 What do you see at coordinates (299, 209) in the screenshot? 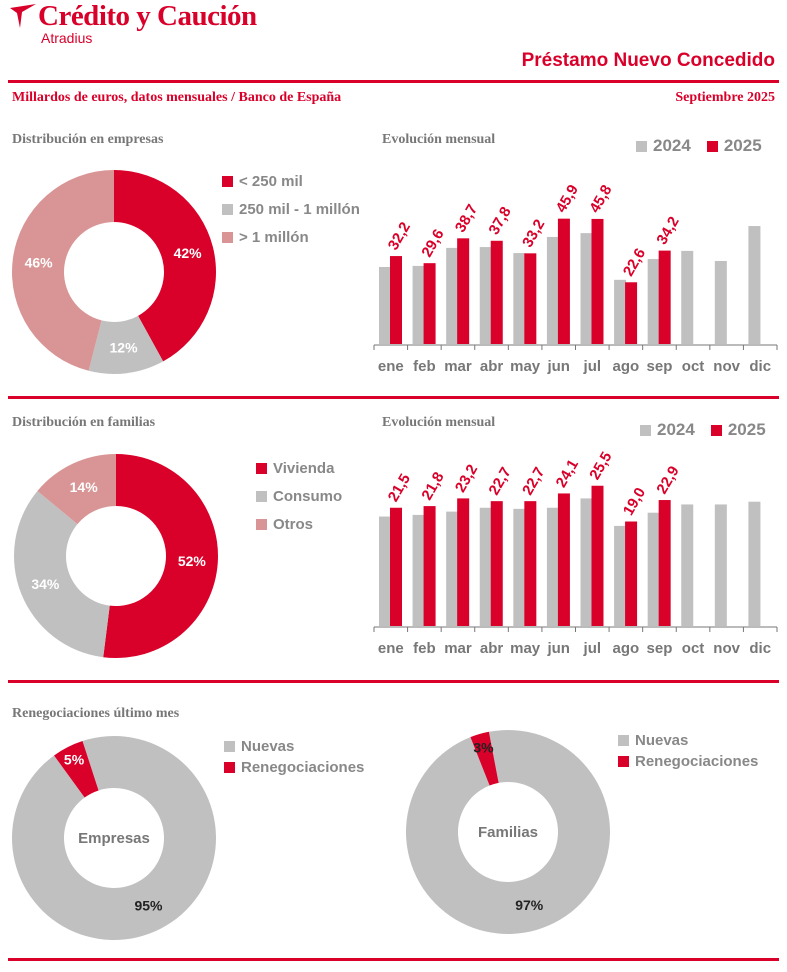
I see `legend-label: 250 mil - 1 millón` at bounding box center [299, 209].